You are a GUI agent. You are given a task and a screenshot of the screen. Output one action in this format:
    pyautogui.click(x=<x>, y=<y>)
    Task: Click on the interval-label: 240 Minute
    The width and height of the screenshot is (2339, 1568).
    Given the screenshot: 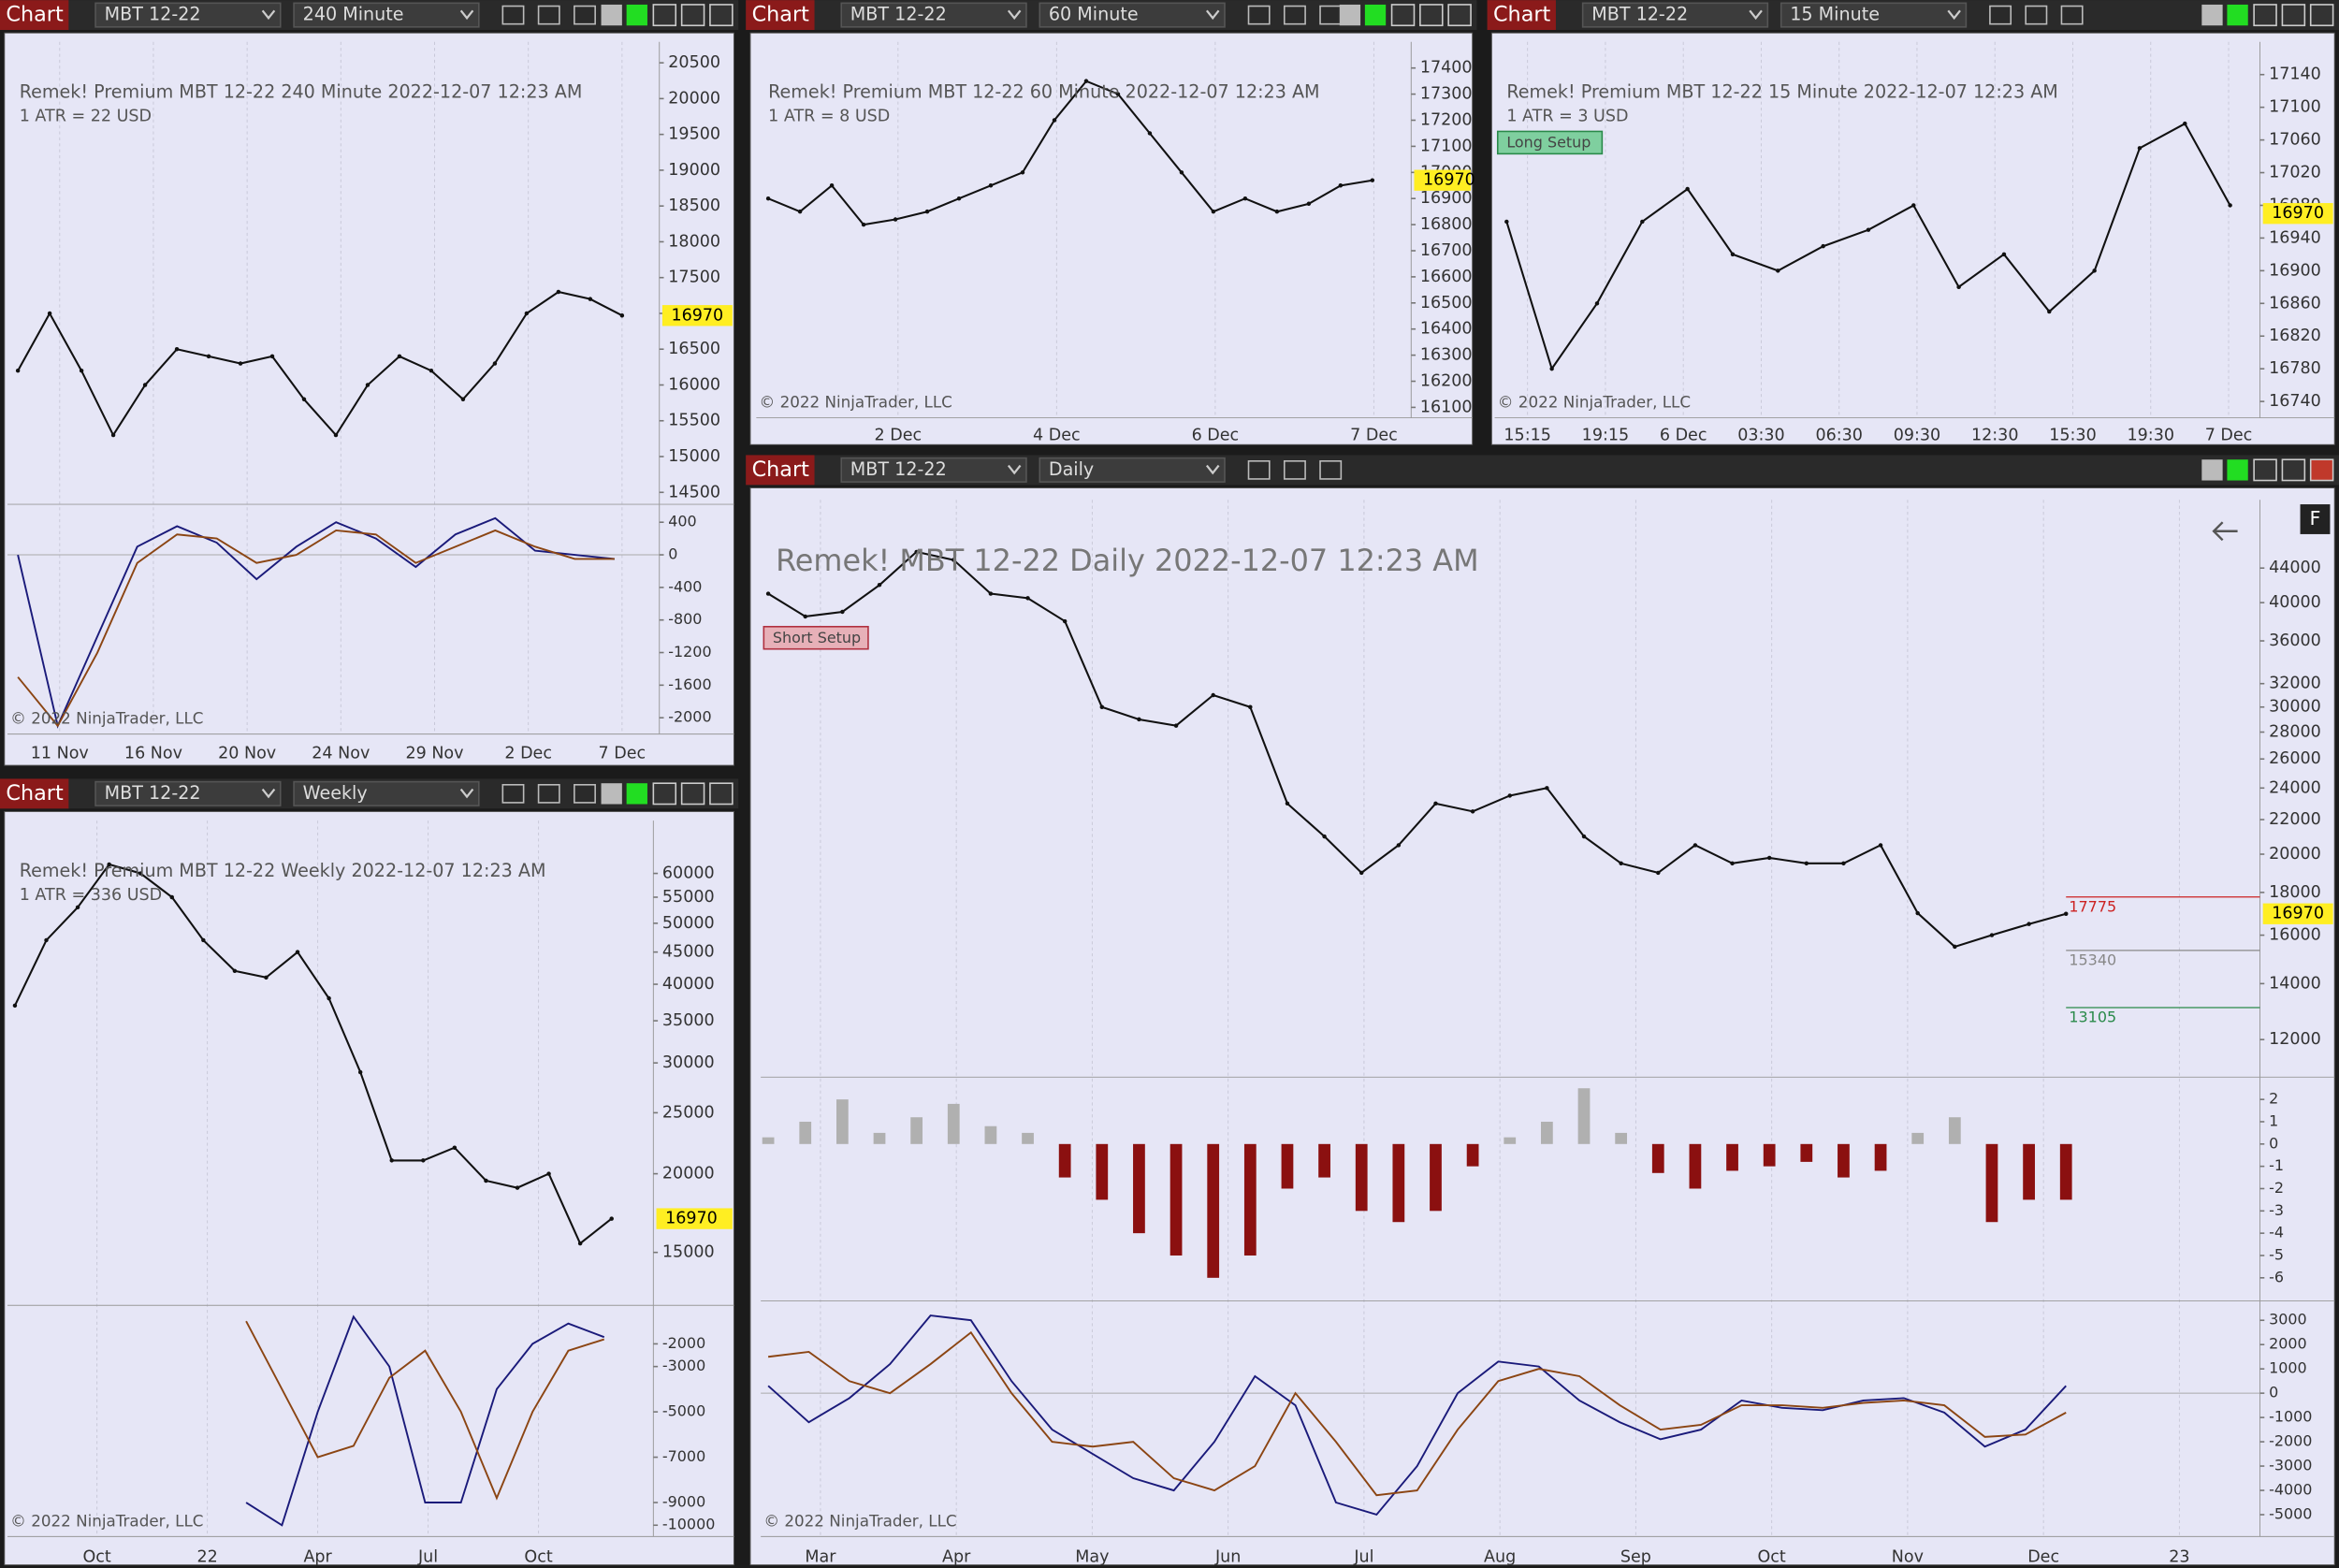 What is the action you would take?
    pyautogui.click(x=353, y=15)
    